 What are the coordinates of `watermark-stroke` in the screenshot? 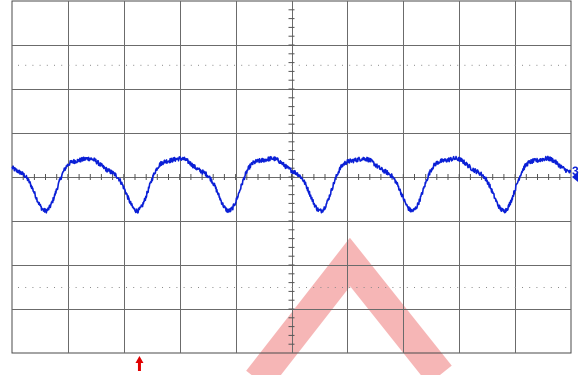 It's located at (349, 306).